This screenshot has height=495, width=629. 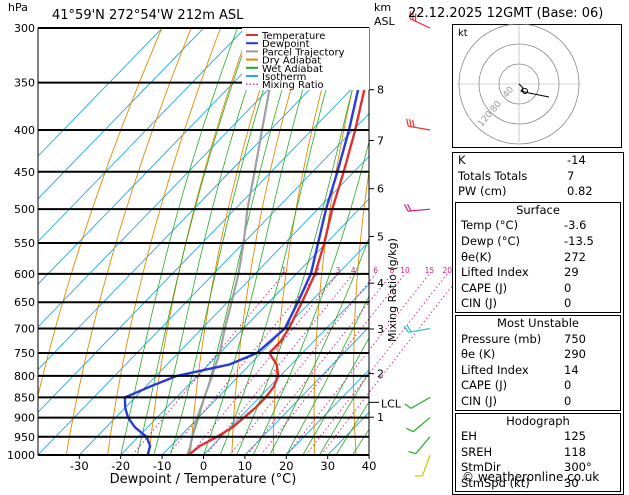 What do you see at coordinates (482, 192) in the screenshot?
I see `index-label: PW (cm)` at bounding box center [482, 192].